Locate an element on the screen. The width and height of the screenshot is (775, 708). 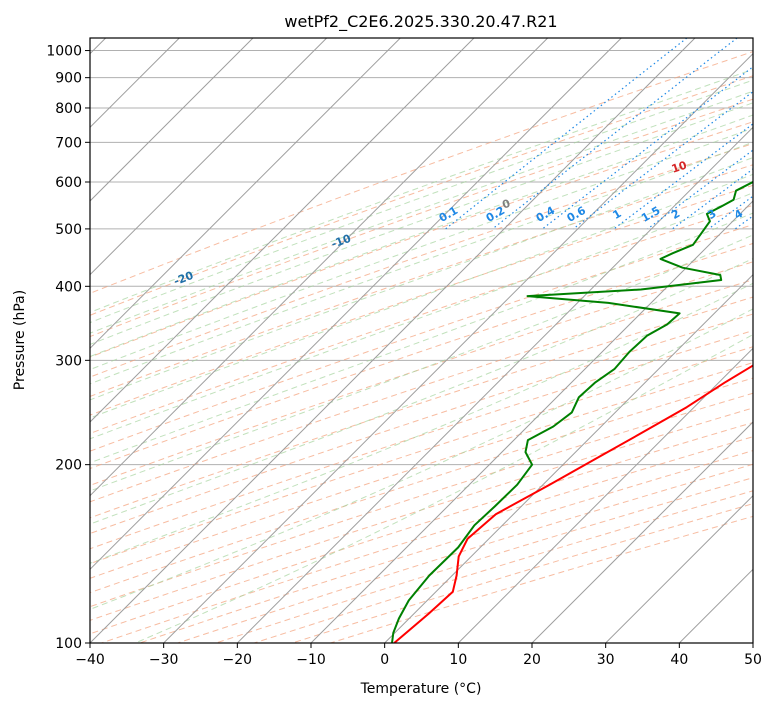
y-tick-label: 700 is located at coordinates (68, 143).